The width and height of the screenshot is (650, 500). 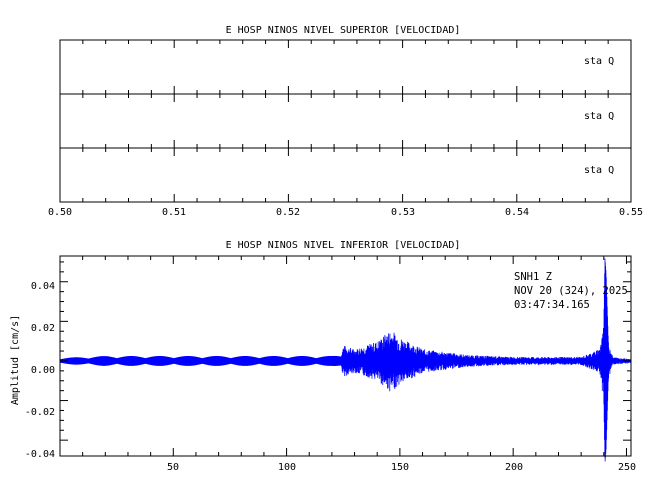 What do you see at coordinates (552, 305) in the screenshot?
I see `station-annotation-line: 03:47:34.165` at bounding box center [552, 305].